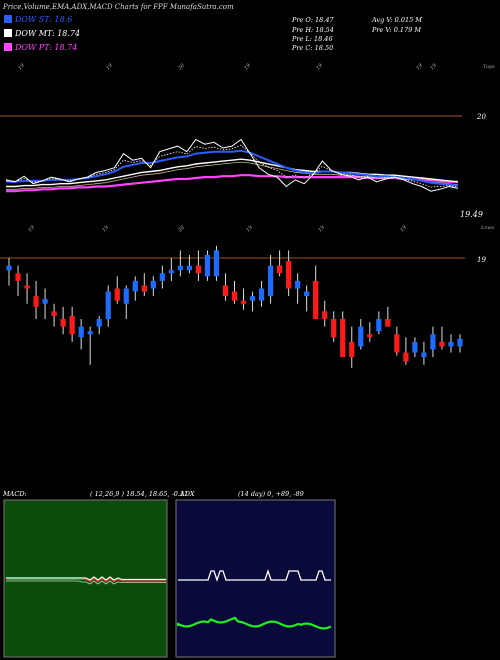 The image size is (500, 660). What do you see at coordinates (43, 19) in the screenshot?
I see `legend-st-label: DOW ST: 18.6` at bounding box center [43, 19].